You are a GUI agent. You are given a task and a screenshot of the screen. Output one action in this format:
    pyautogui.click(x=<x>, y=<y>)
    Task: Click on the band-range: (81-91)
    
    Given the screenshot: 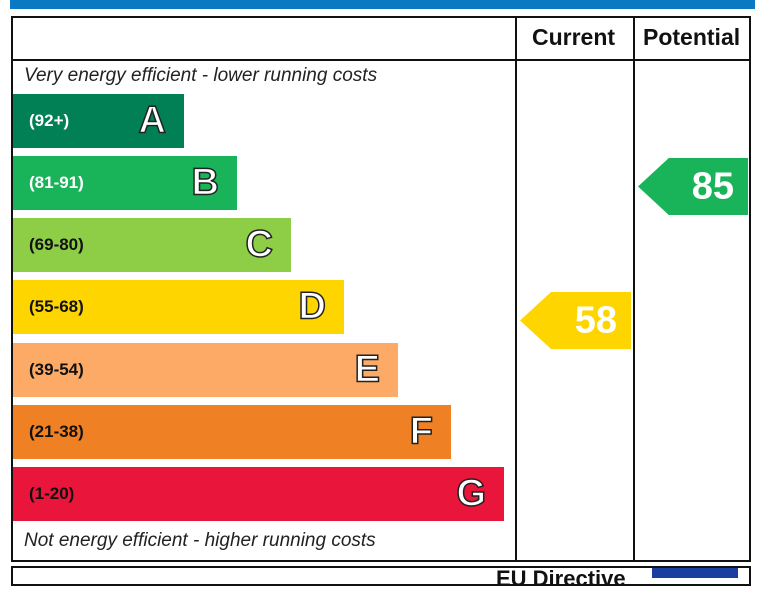 What is the action you would take?
    pyautogui.click(x=56, y=182)
    